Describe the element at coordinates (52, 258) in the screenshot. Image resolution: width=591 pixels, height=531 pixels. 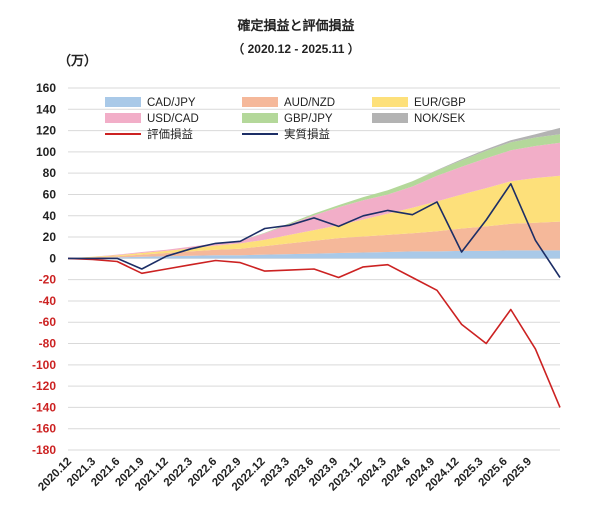
I see `y-tick-label: 0` at that location.